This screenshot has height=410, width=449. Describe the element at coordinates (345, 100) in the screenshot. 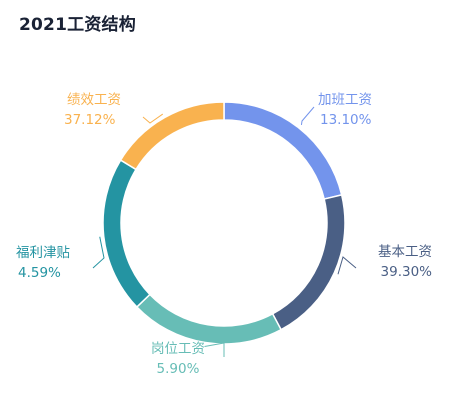

I see `slice-name-label: 加班工资` at that location.